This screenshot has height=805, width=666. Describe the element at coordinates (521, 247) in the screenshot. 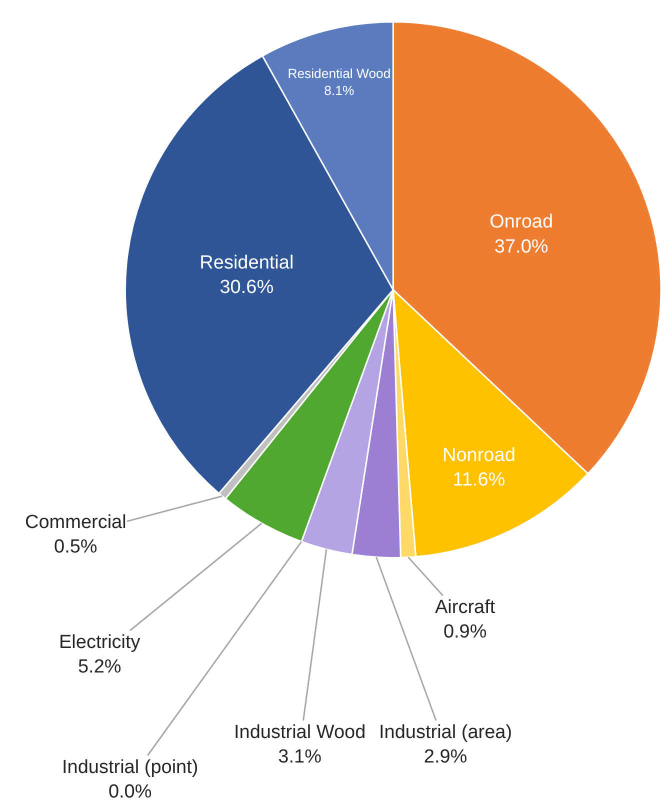

I see `data-label: 37.0%` at that location.